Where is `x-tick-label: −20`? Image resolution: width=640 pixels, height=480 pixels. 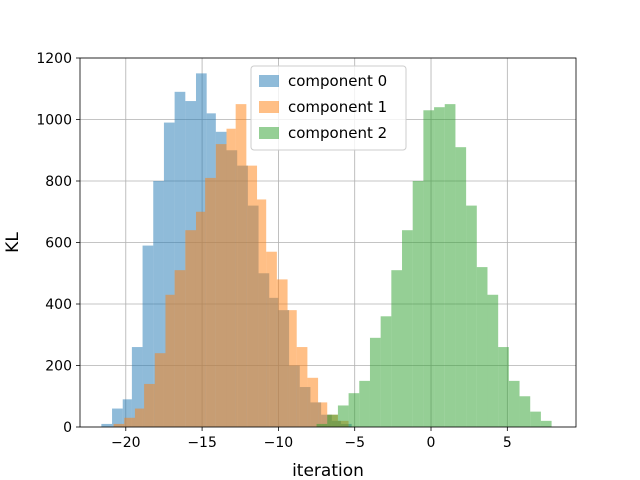 x-tick-label: −20 is located at coordinates (126, 443).